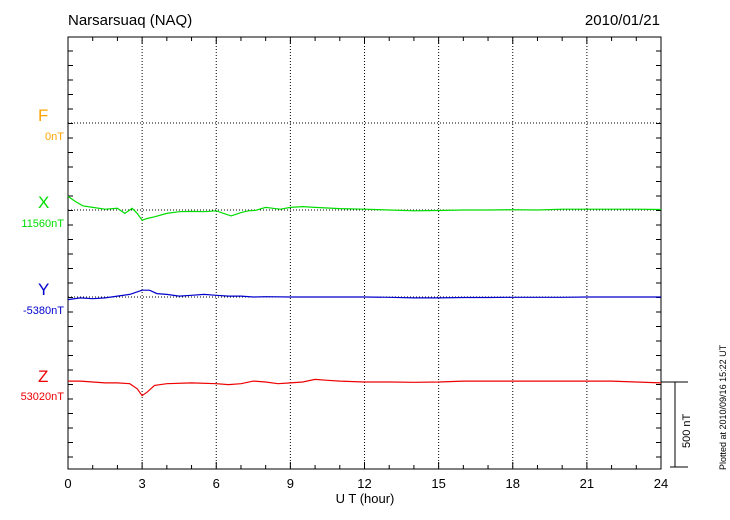 This screenshot has width=730, height=520. Describe the element at coordinates (130, 20) in the screenshot. I see `station-title: Narsarsuaq (NAQ)` at that location.